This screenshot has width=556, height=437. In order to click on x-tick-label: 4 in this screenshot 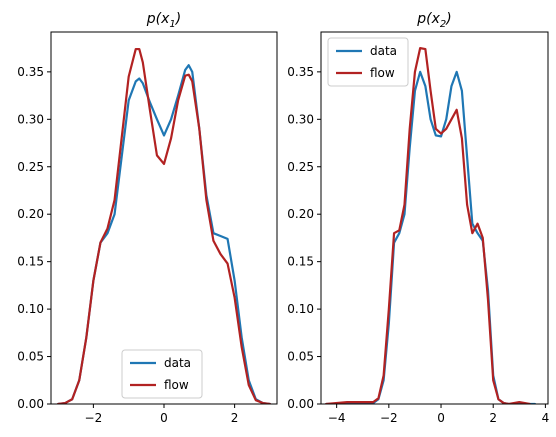, I will do `click(546, 418)`.